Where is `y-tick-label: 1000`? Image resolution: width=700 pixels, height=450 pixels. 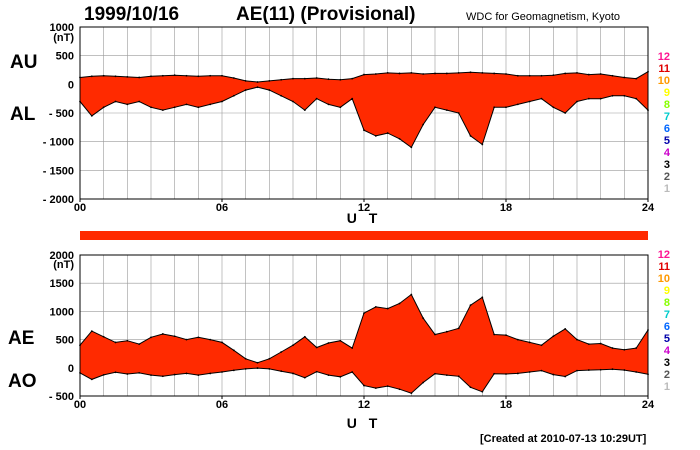
y-tick-label: 1000 is located at coordinates (62, 28).